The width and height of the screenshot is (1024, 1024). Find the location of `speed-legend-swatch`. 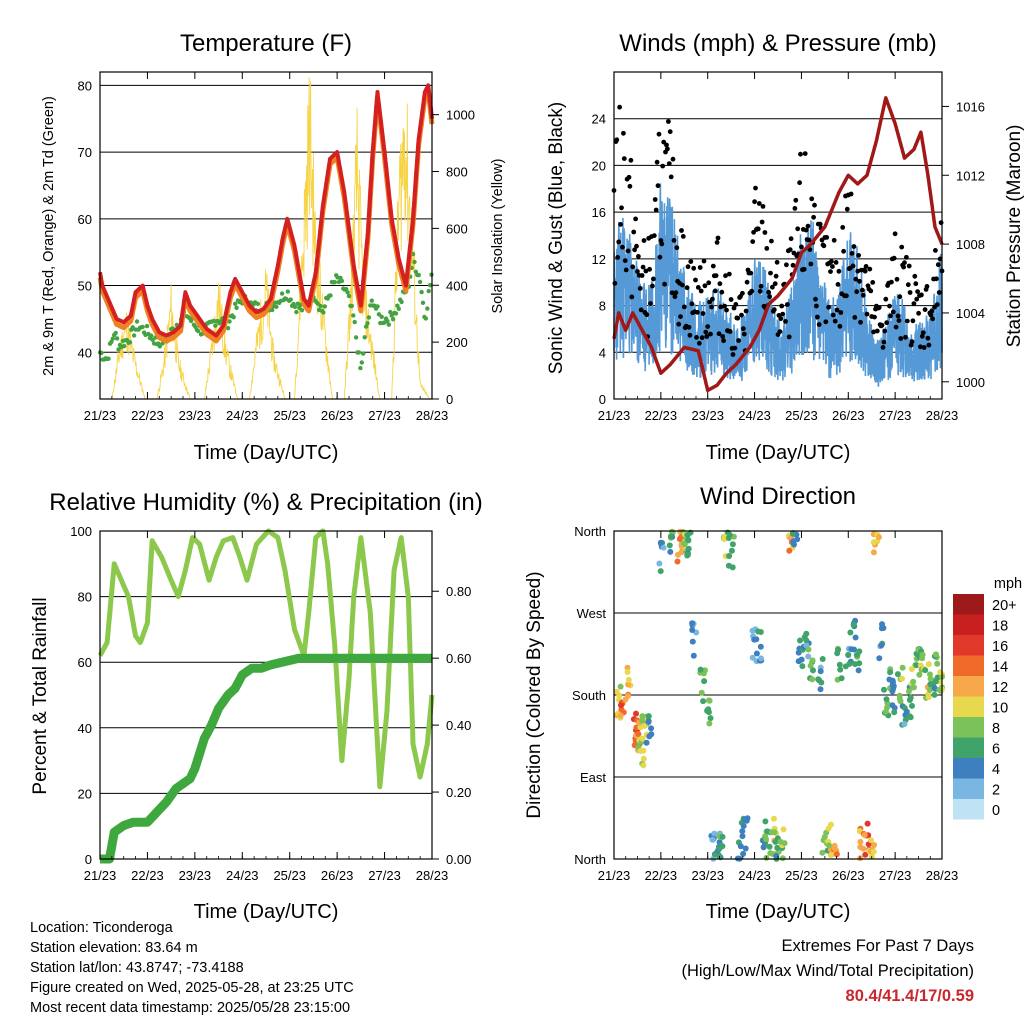

speed-legend-swatch is located at coordinates (968, 604).